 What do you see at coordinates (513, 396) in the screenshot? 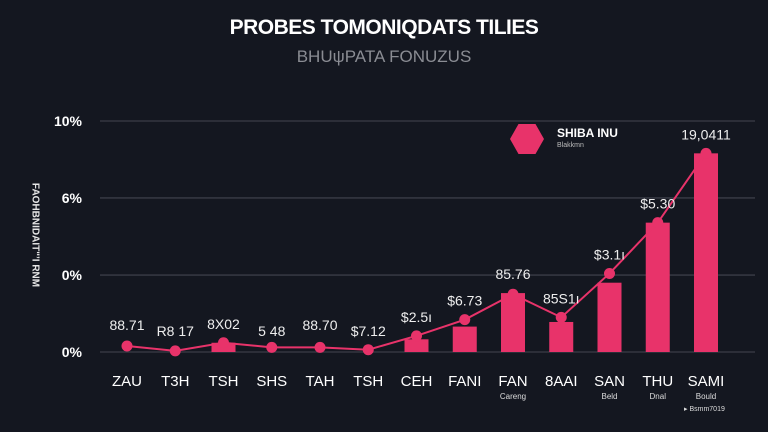
I see `x-tick-sublabel: Careng` at bounding box center [513, 396].